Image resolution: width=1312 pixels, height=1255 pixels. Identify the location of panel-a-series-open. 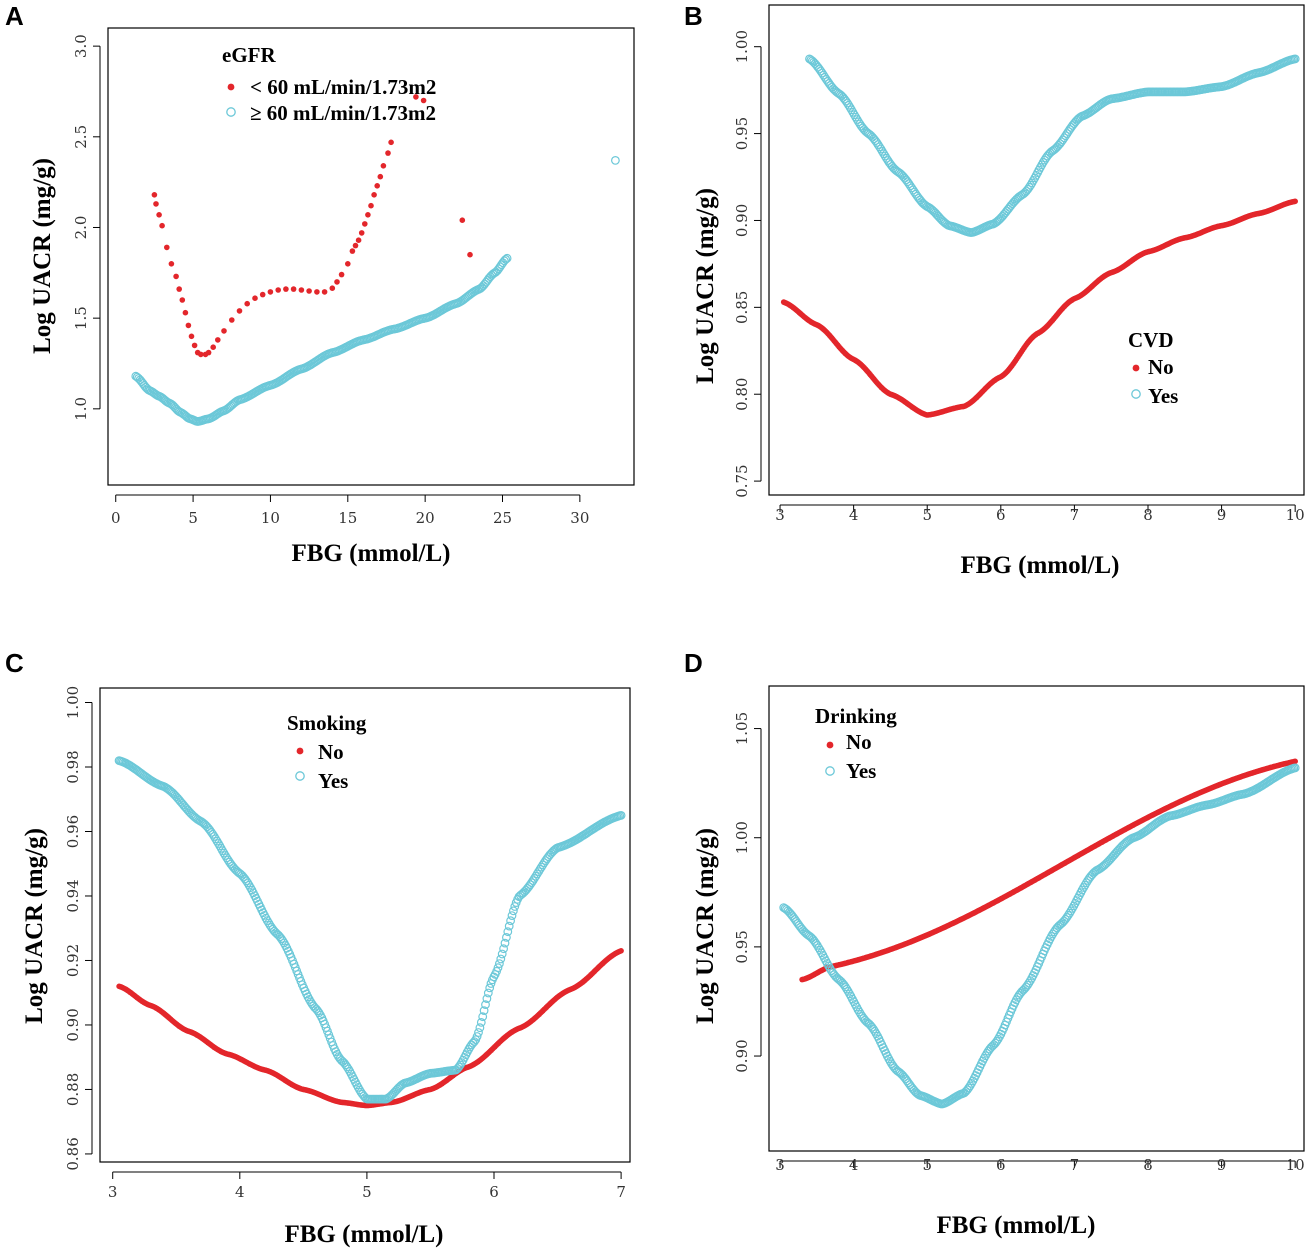
(375, 290).